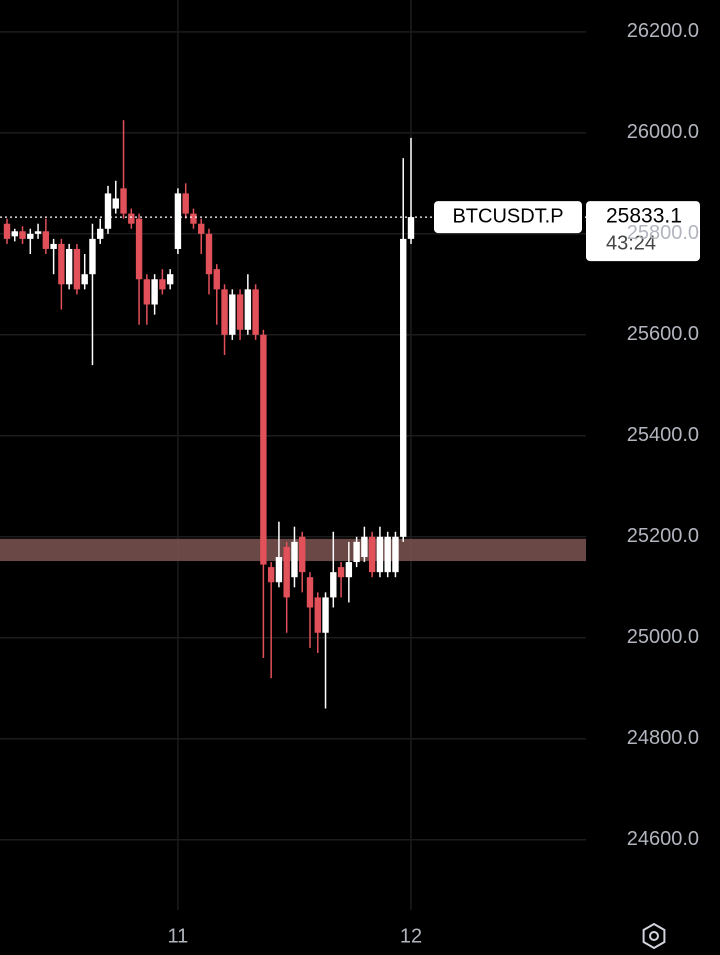 Image resolution: width=720 pixels, height=955 pixels. I want to click on symbol-label: BTCUSDT.P, so click(507, 216).